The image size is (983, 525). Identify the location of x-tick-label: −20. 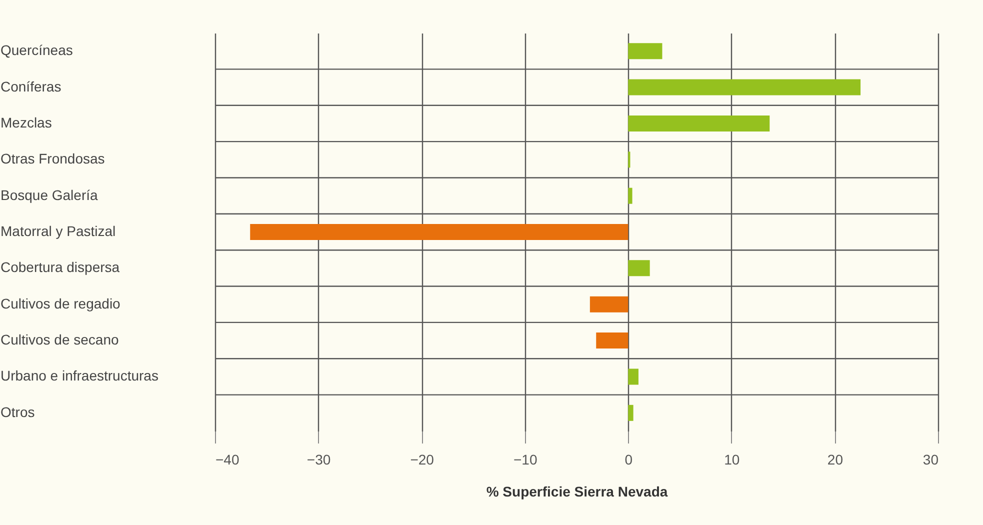
(422, 460).